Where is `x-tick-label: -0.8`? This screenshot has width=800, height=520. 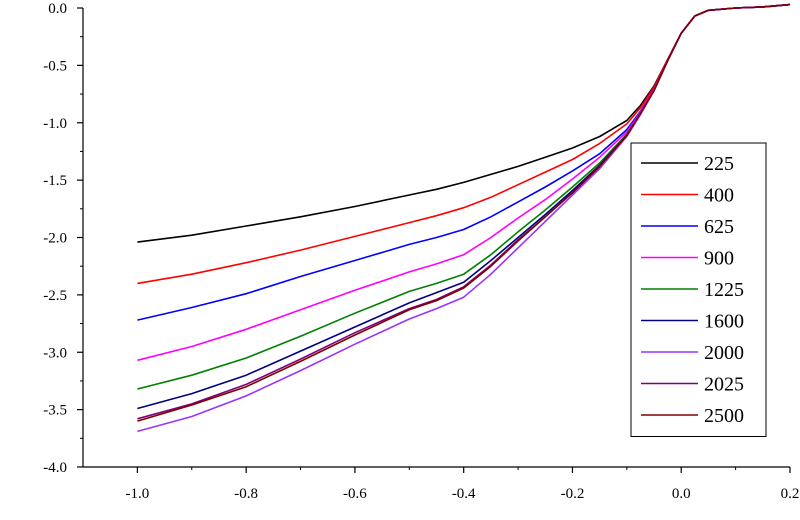
x-tick-label: -0.8 is located at coordinates (246, 494).